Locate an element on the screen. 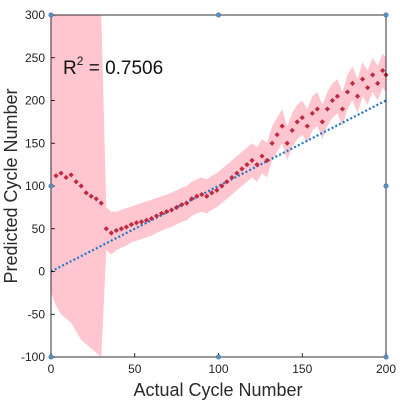 The height and width of the screenshot is (400, 400). y-tick-label: 150 is located at coordinates (35, 143).